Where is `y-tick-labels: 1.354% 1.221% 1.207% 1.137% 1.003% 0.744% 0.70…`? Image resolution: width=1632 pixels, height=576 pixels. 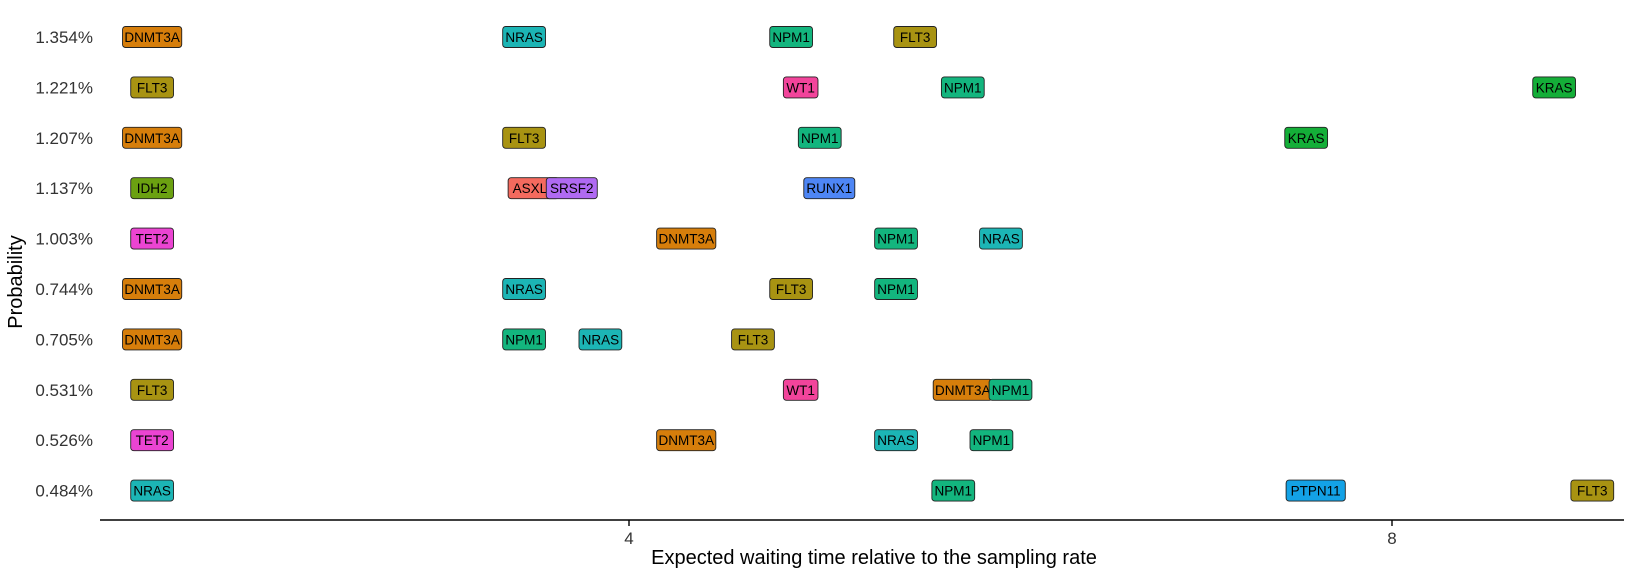
y-tick-labels: 1.354% 1.221% 1.207% 1.137% 1.003% 0.744% 0.70… is located at coordinates (64, 264).